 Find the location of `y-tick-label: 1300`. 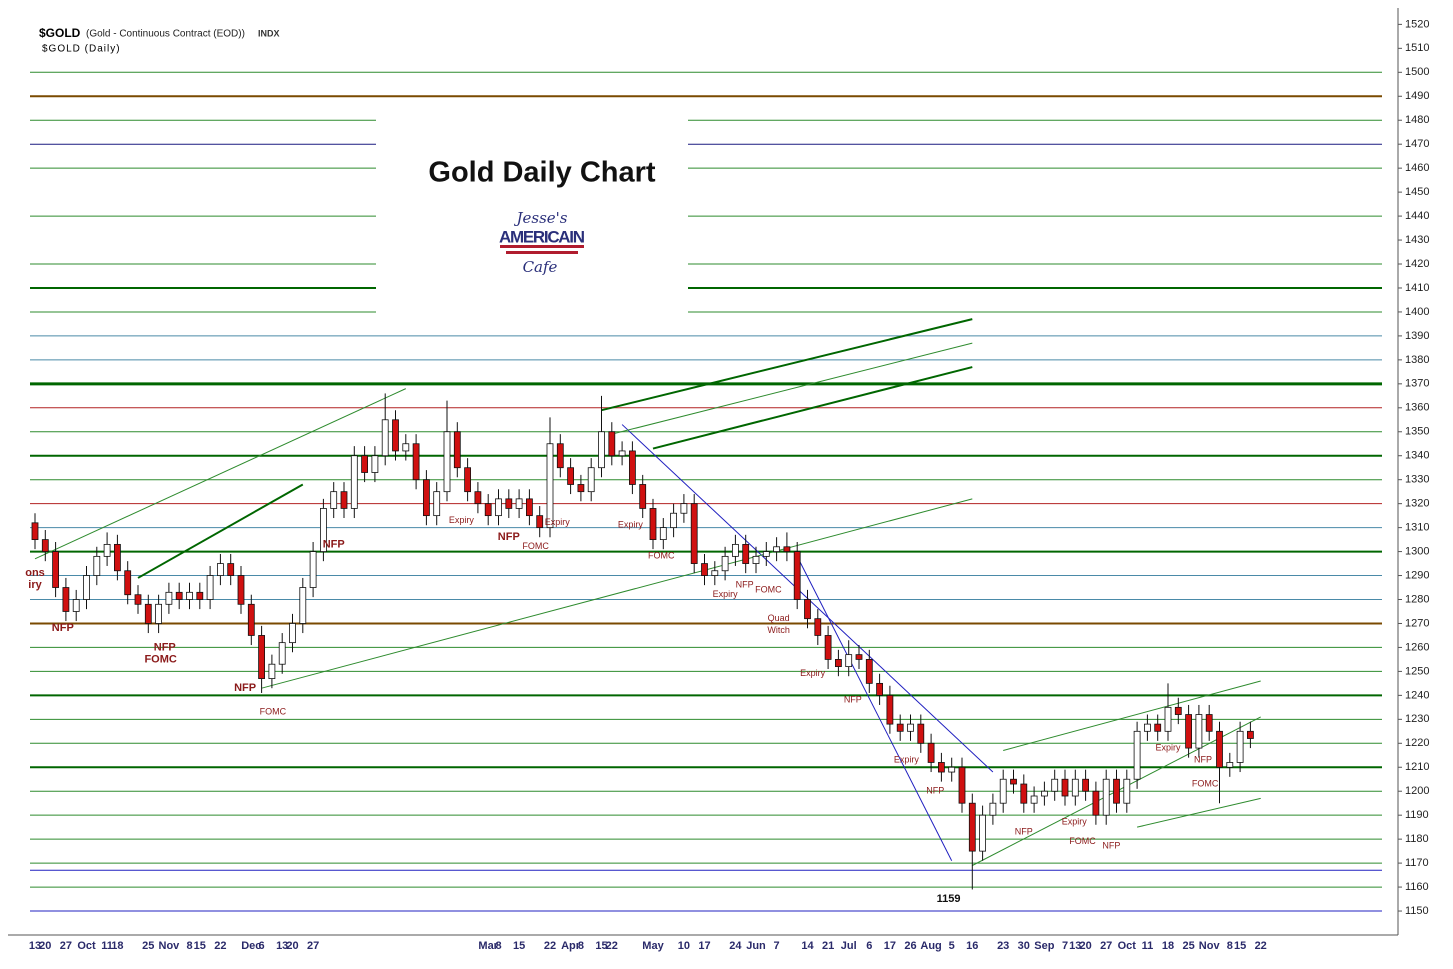

y-tick-label: 1300 is located at coordinates (1417, 551).